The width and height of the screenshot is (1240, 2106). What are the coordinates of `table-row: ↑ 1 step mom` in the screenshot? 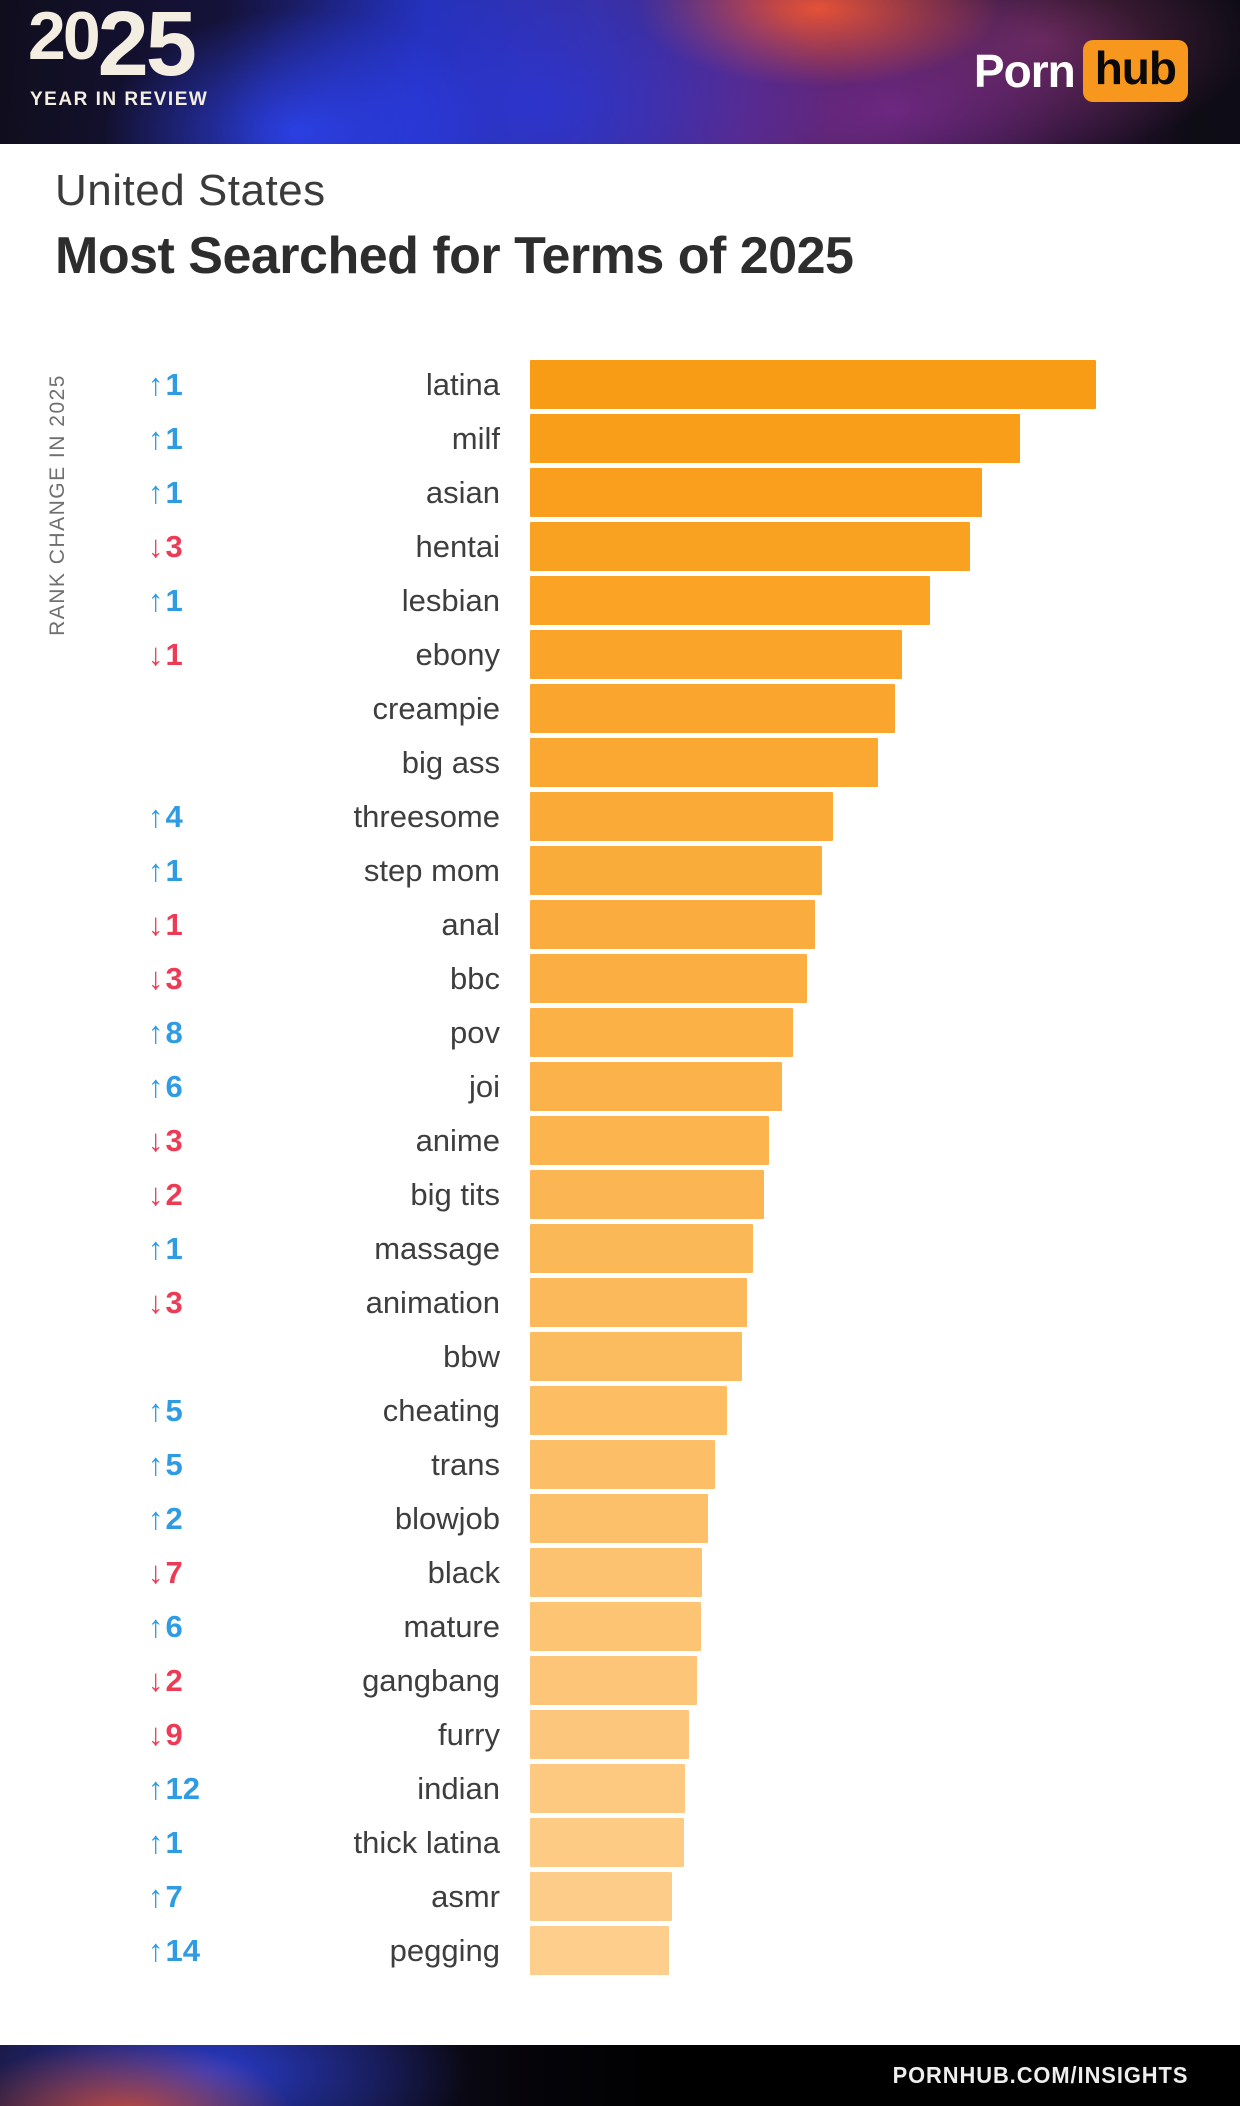 It's located at (620, 871).